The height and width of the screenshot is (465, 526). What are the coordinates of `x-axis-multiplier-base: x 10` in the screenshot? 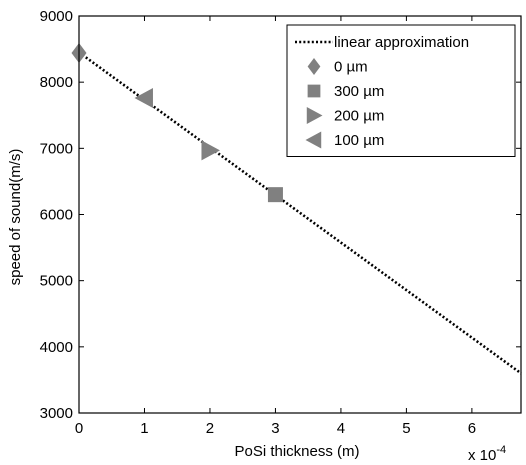 It's located at (482, 455).